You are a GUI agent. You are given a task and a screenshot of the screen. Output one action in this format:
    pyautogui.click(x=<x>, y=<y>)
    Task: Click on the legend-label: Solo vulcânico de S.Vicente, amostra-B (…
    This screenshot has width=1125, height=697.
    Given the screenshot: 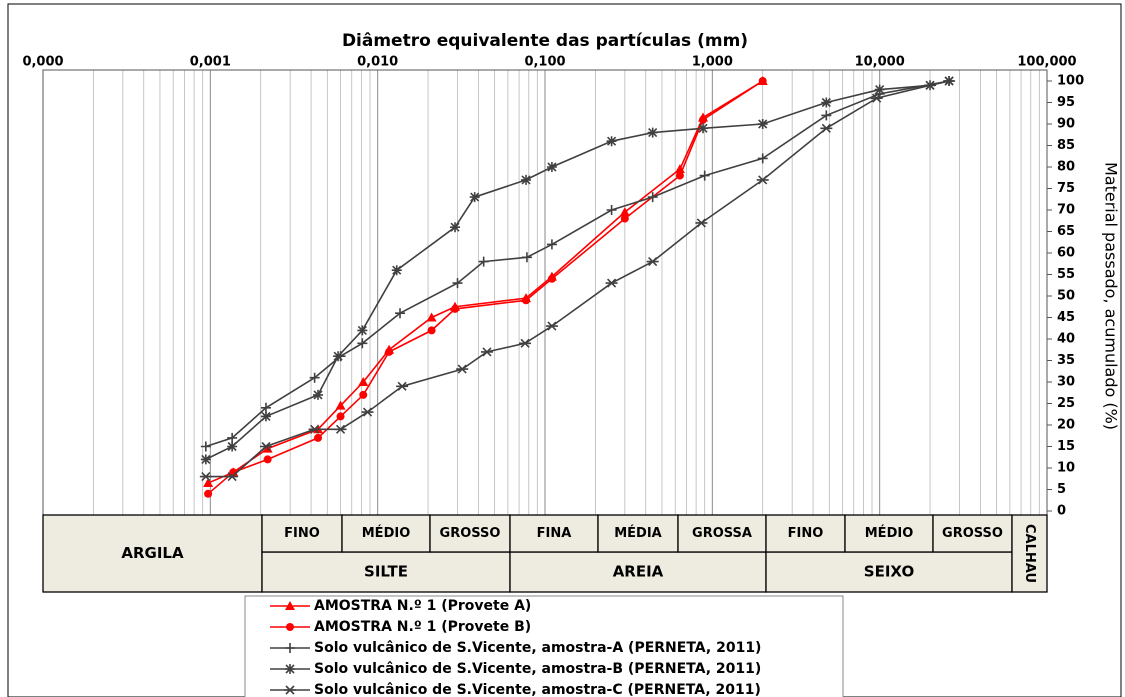 What is the action you would take?
    pyautogui.click(x=537, y=669)
    